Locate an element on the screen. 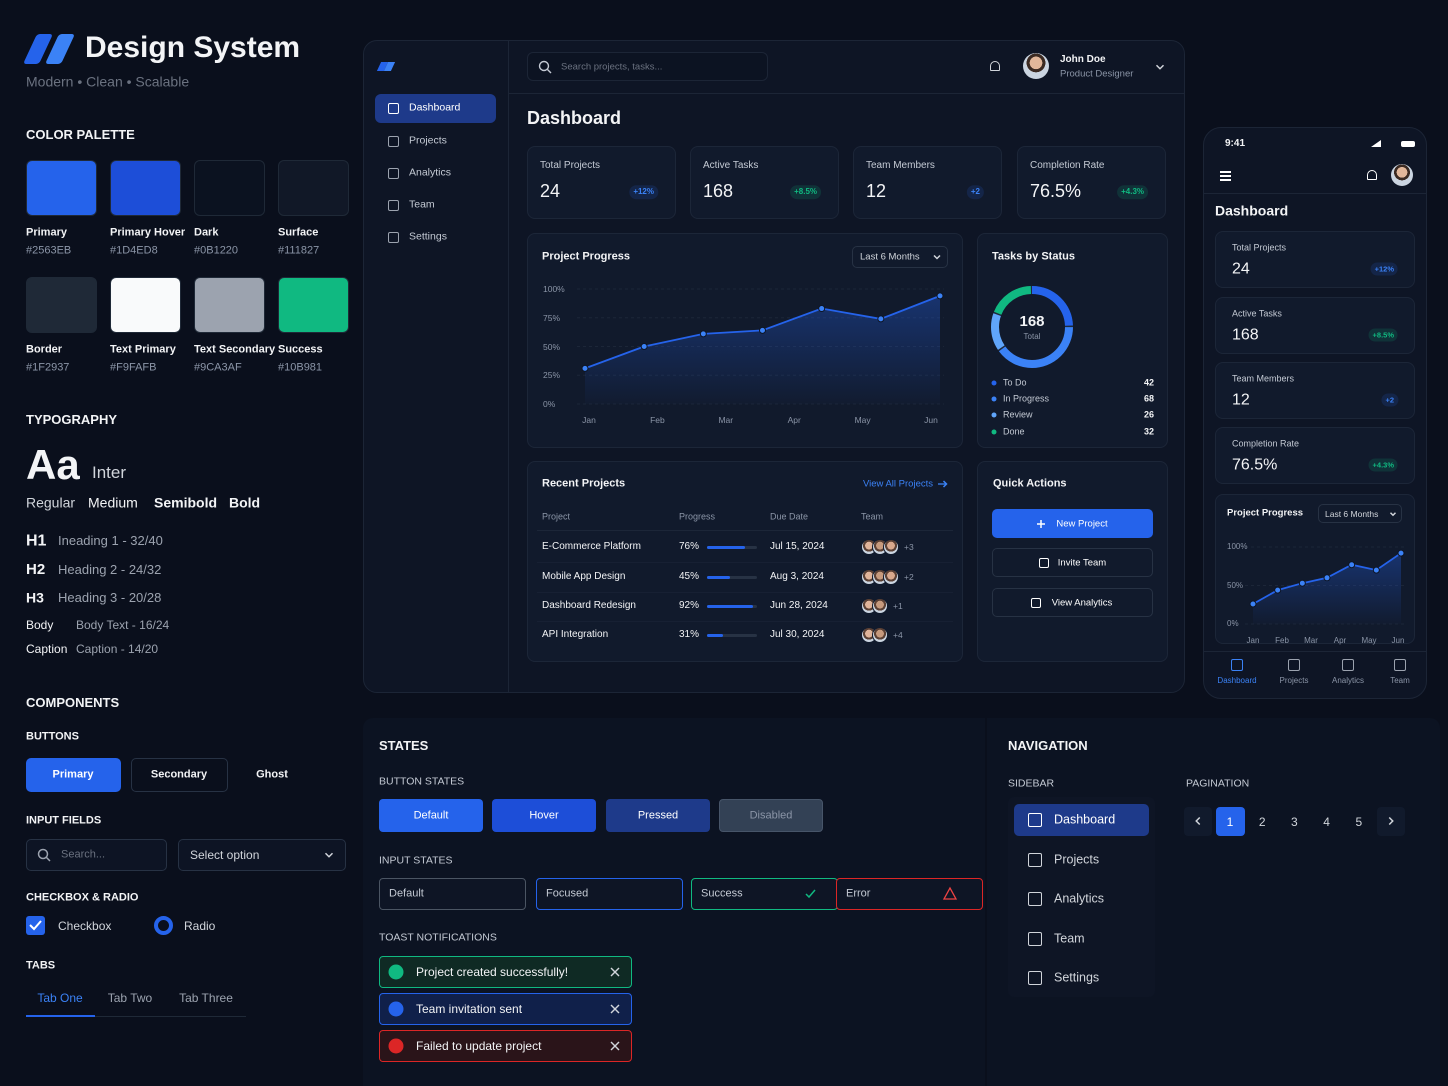 Image resolution: width=1448 pixels, height=1086 pixels. mobile-stat-card is located at coordinates (1315, 390).